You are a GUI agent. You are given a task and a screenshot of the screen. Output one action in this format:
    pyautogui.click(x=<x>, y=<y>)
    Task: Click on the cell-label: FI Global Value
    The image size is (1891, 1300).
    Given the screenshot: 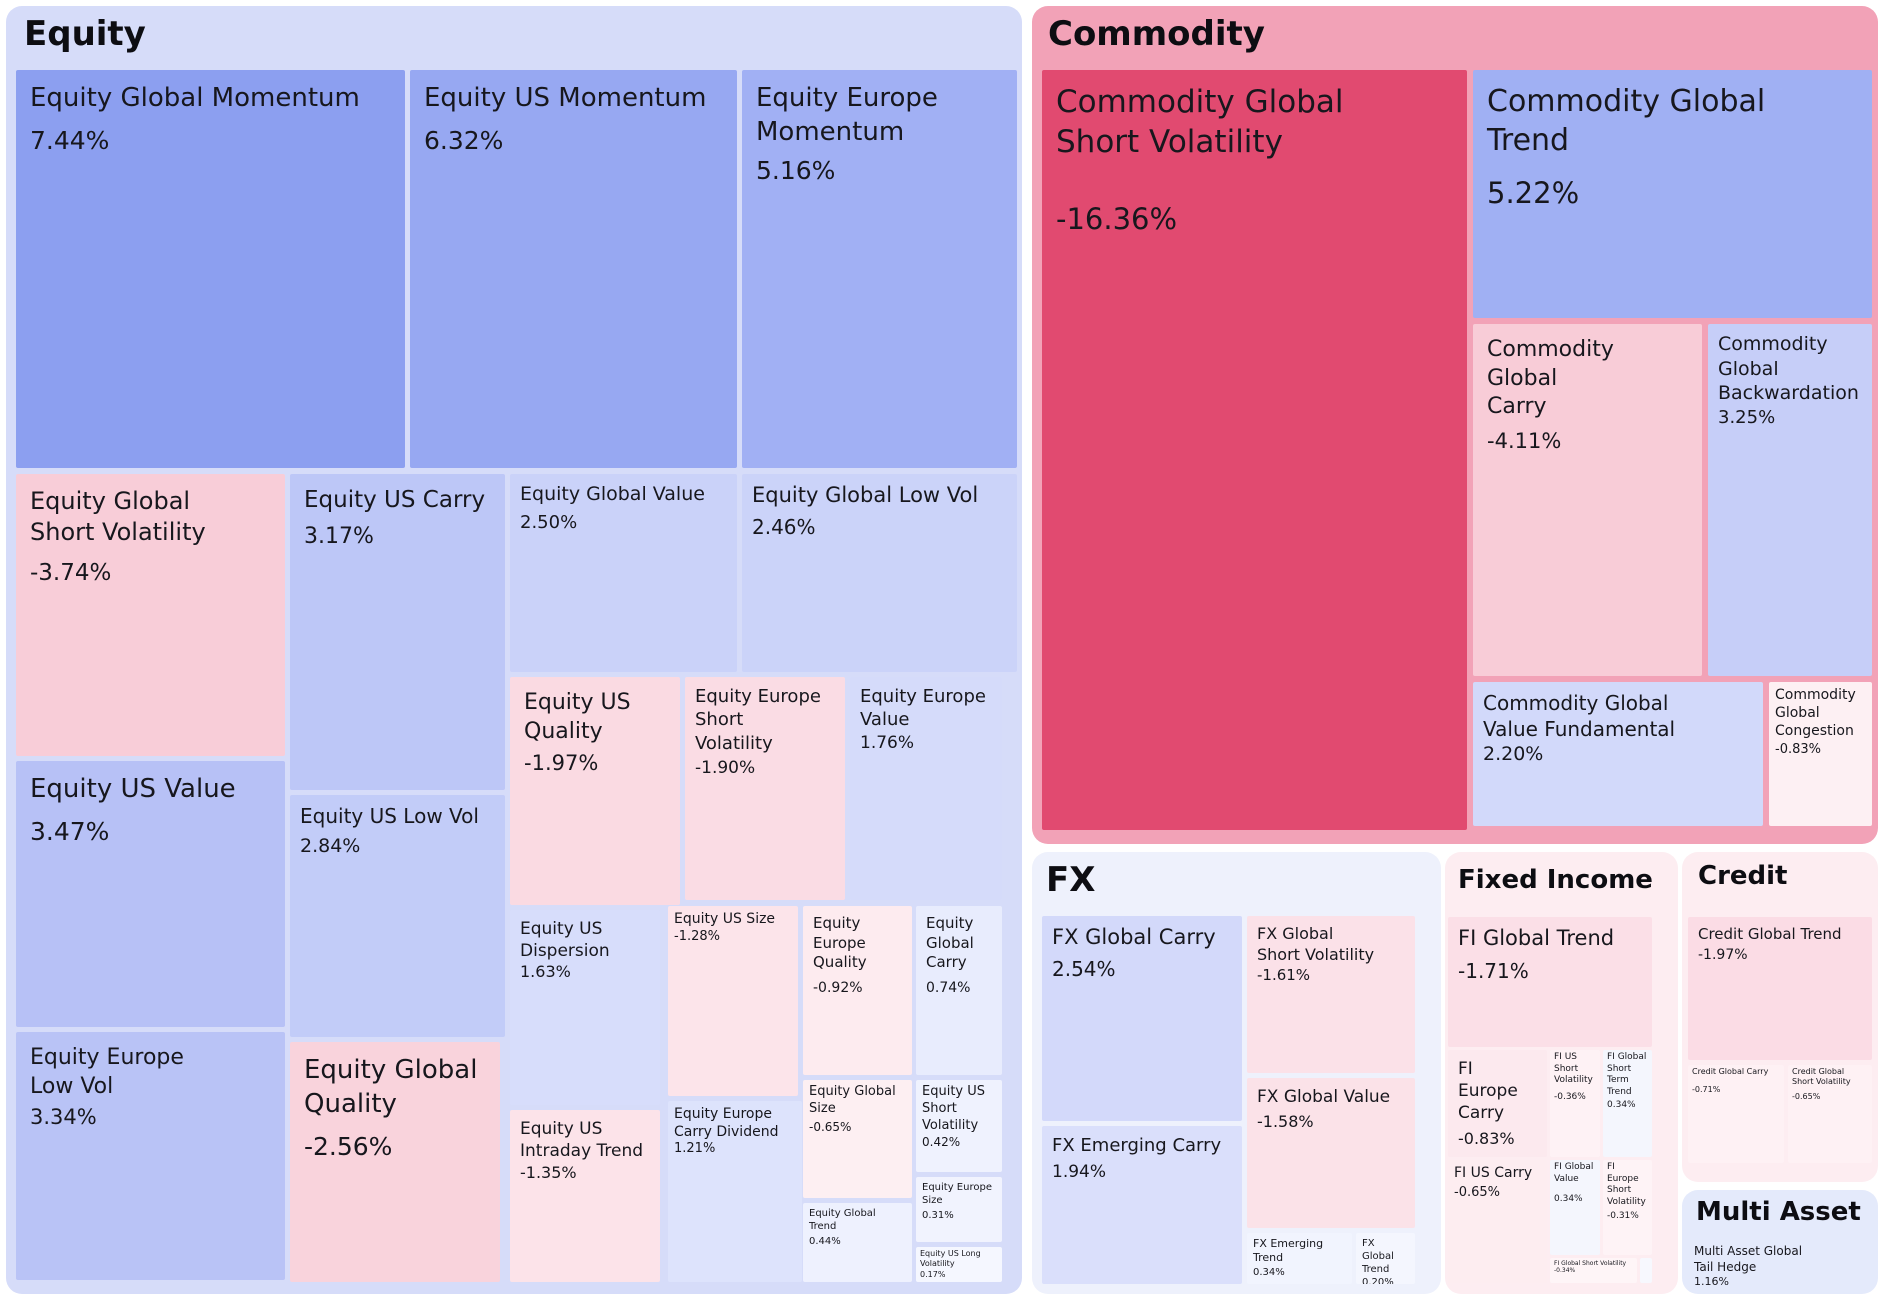 What is the action you would take?
    pyautogui.click(x=1574, y=1173)
    